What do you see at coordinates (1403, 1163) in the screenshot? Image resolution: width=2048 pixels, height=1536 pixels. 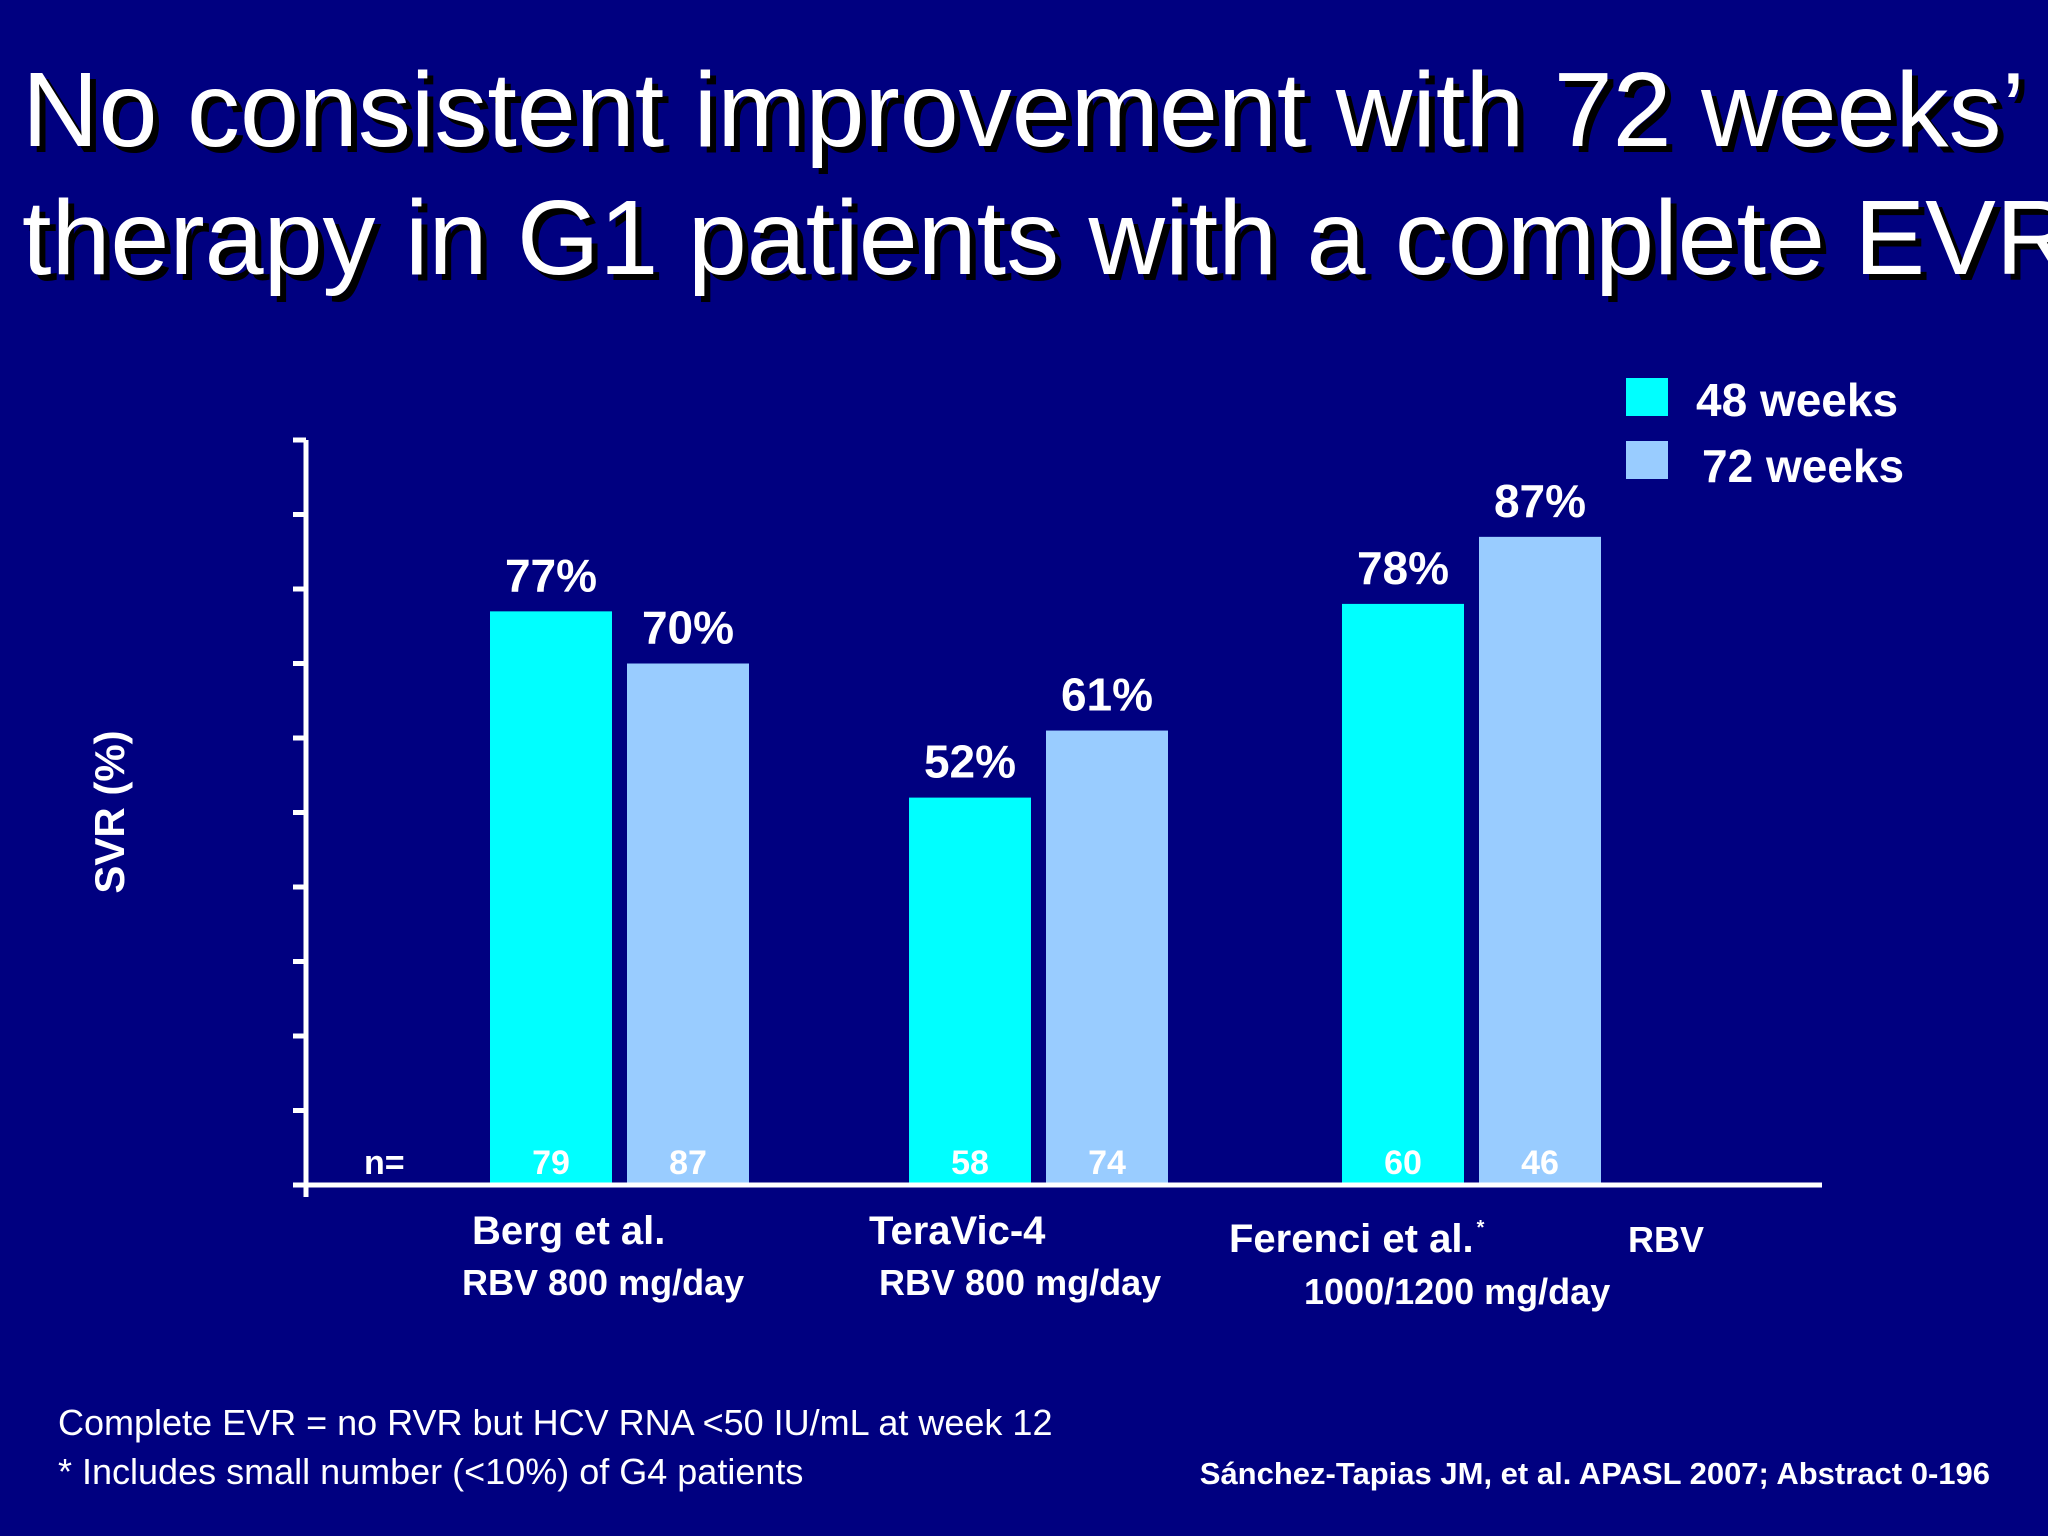 I see `bar-n-label: 60` at bounding box center [1403, 1163].